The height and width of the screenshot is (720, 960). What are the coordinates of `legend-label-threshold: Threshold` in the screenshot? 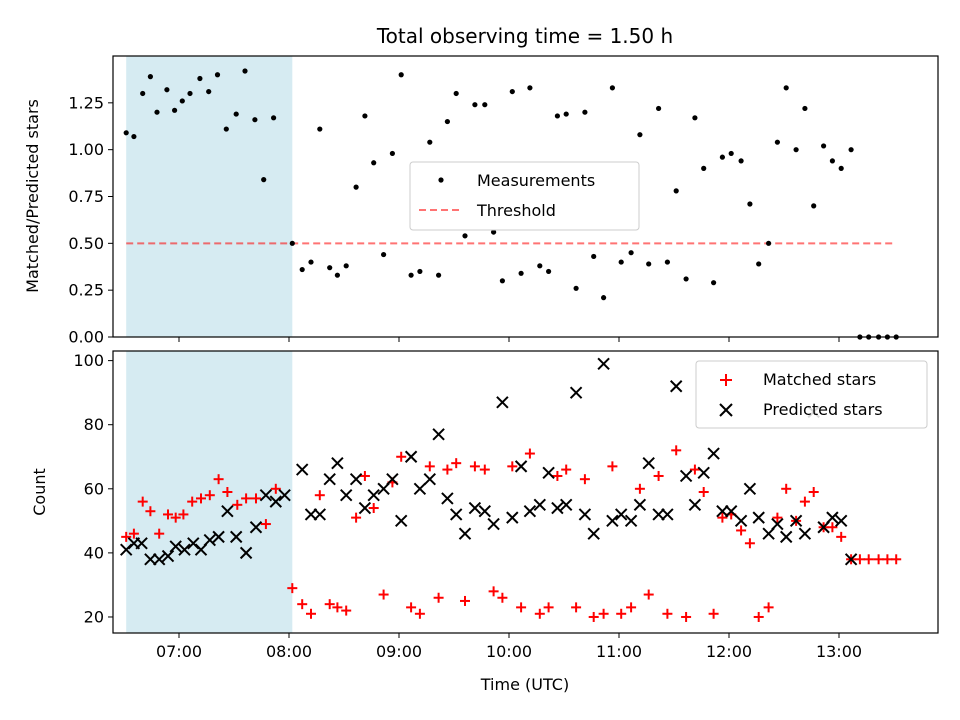 It's located at (516, 210).